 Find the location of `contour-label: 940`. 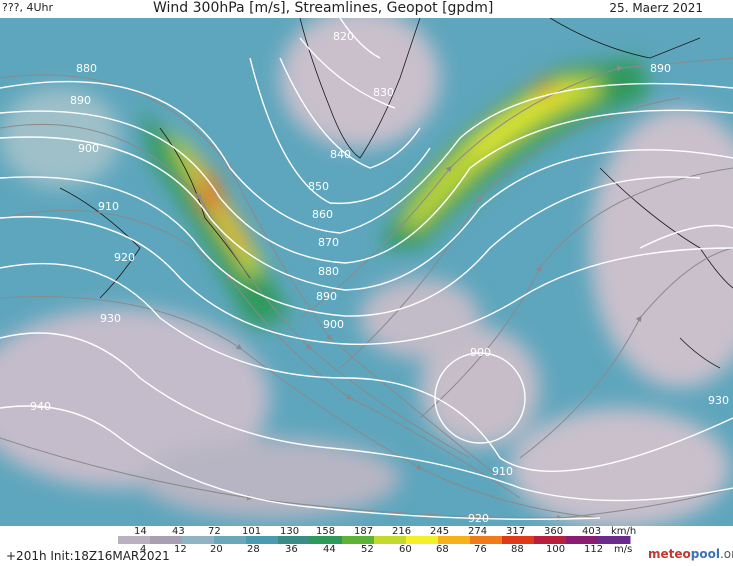

contour-label: 940 is located at coordinates (40, 406).